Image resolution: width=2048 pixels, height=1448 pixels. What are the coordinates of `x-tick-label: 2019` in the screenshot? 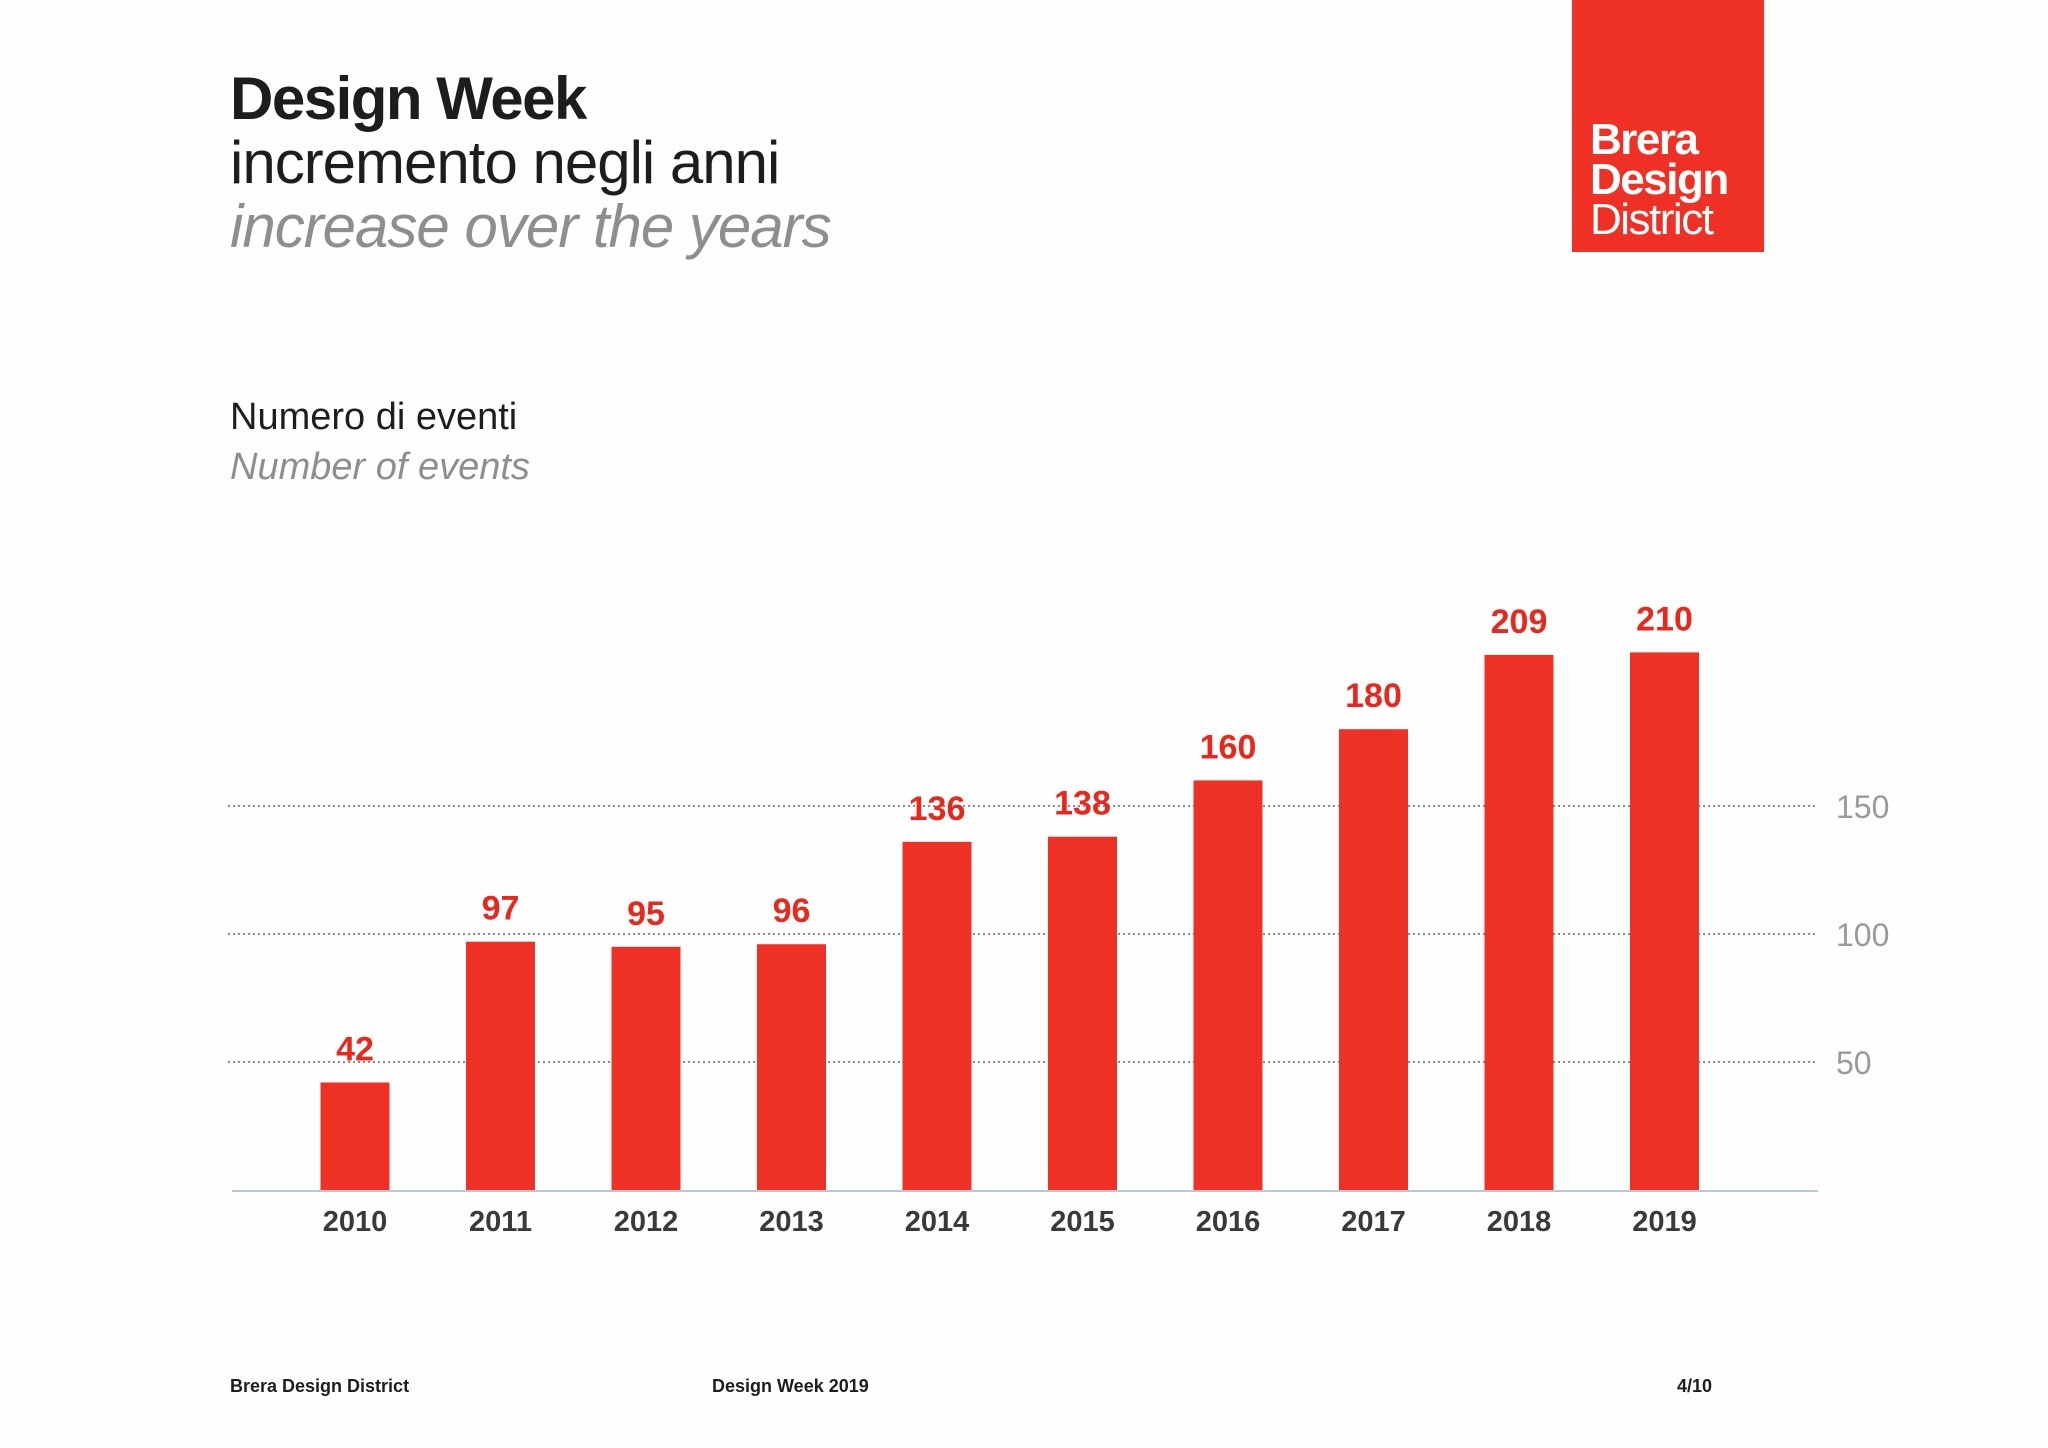 It's located at (1664, 1222).